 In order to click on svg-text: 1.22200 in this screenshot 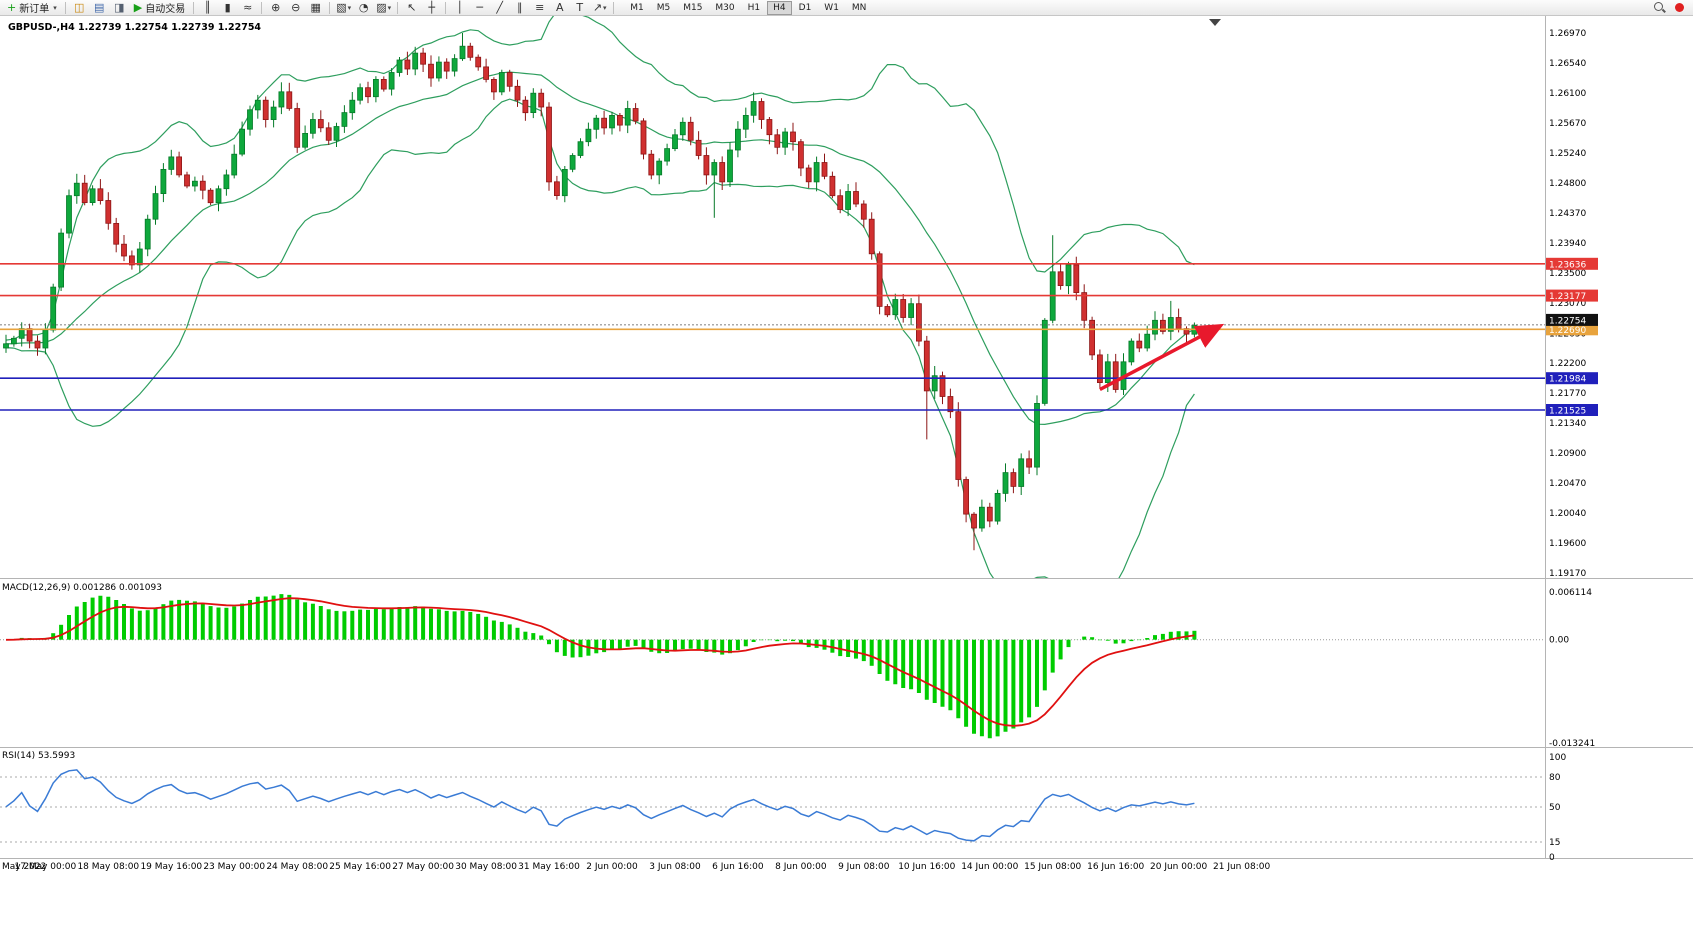, I will do `click(1567, 364)`.